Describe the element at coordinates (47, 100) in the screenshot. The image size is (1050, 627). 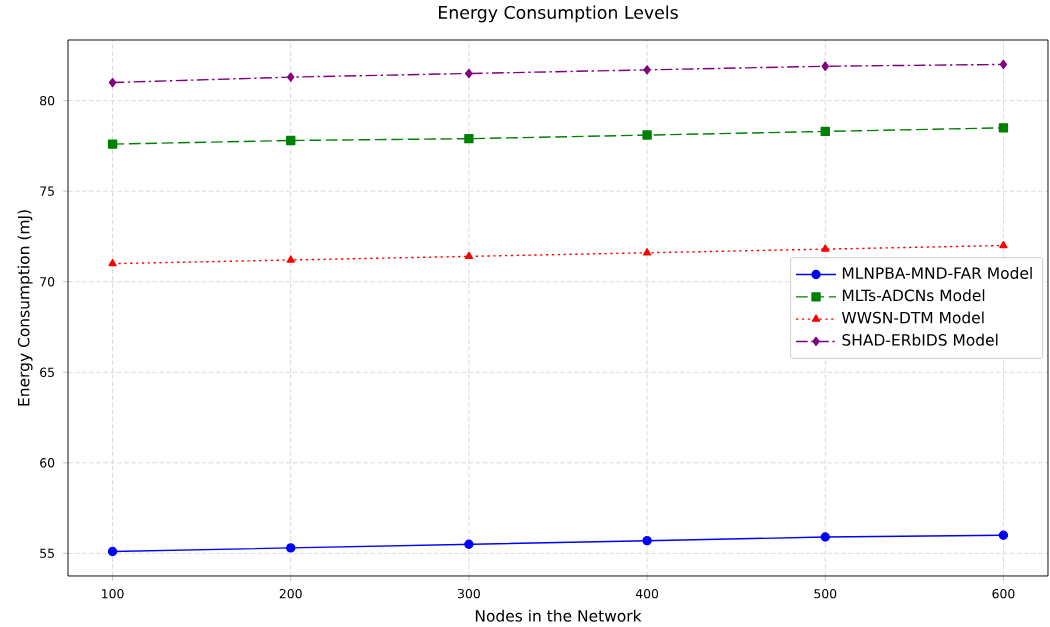
I see `y-tick-label: 80` at that location.